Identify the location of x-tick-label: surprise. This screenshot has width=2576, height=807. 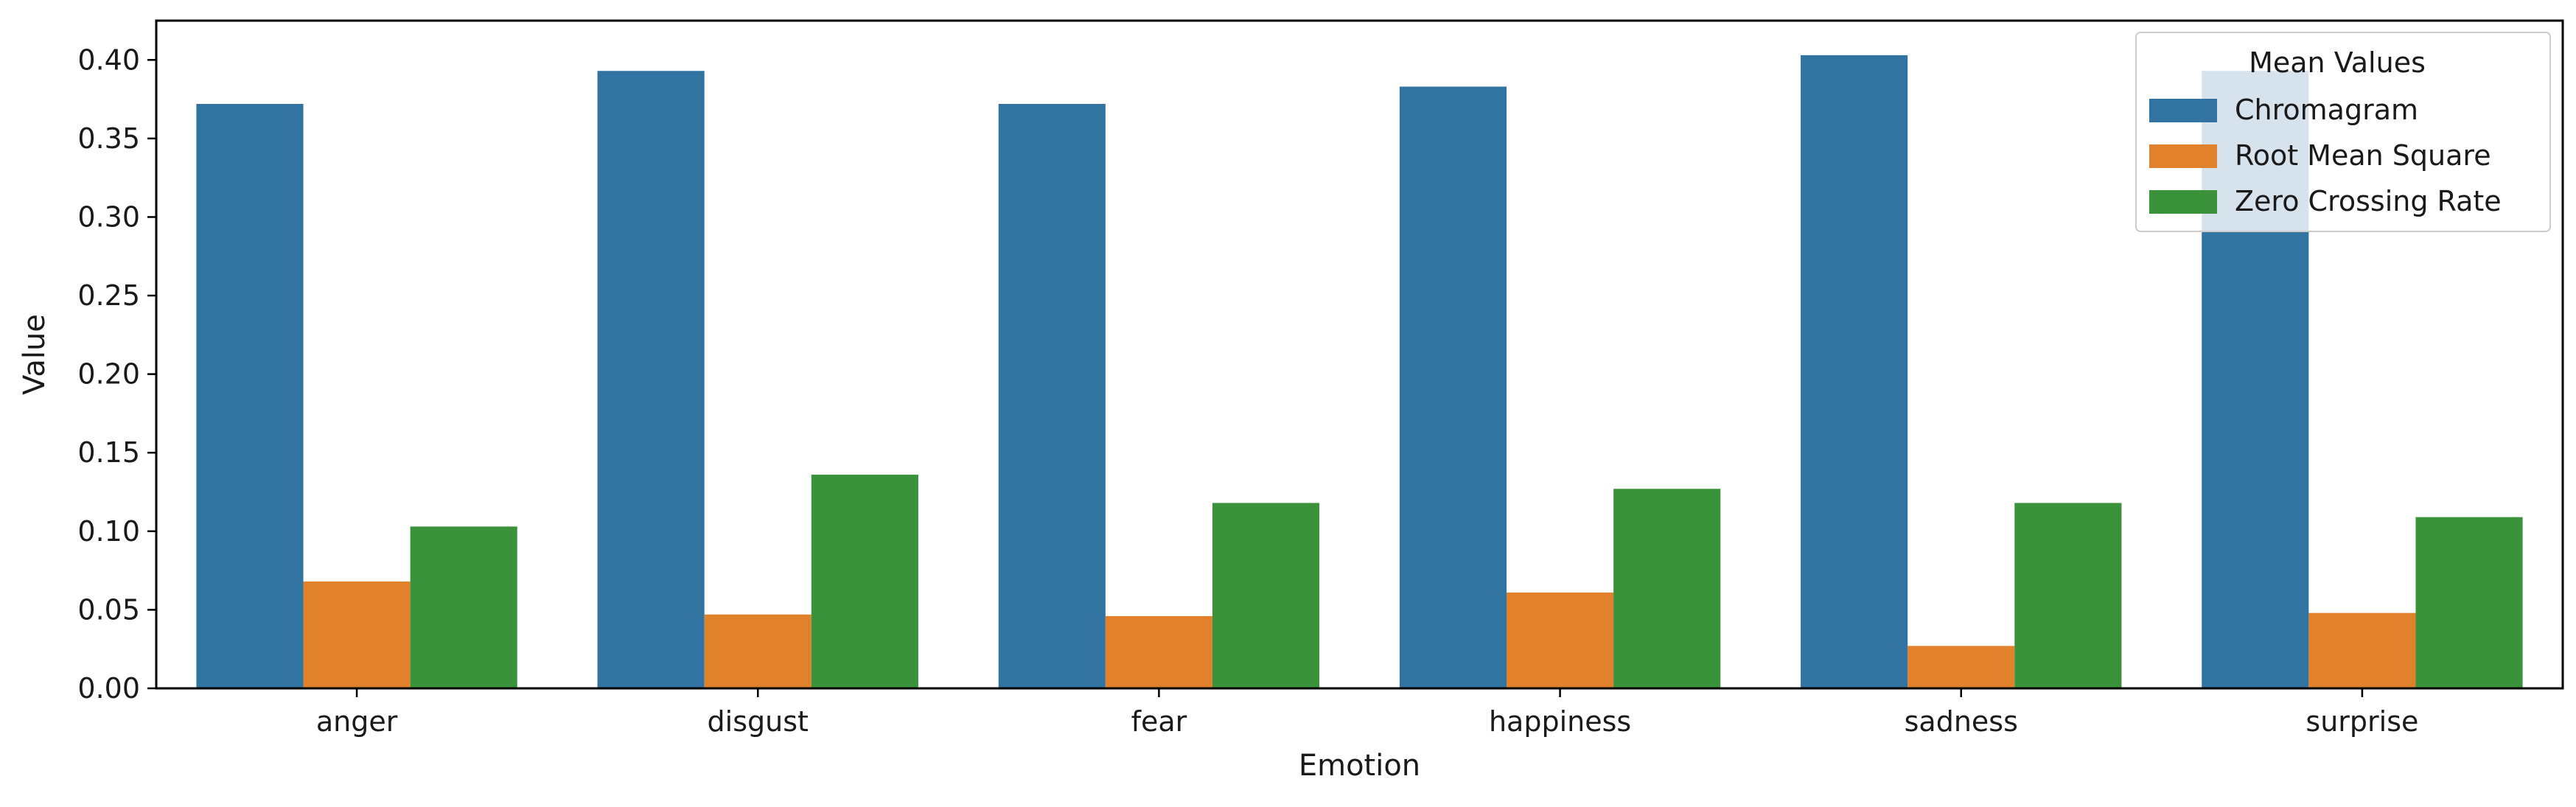
(2362, 721).